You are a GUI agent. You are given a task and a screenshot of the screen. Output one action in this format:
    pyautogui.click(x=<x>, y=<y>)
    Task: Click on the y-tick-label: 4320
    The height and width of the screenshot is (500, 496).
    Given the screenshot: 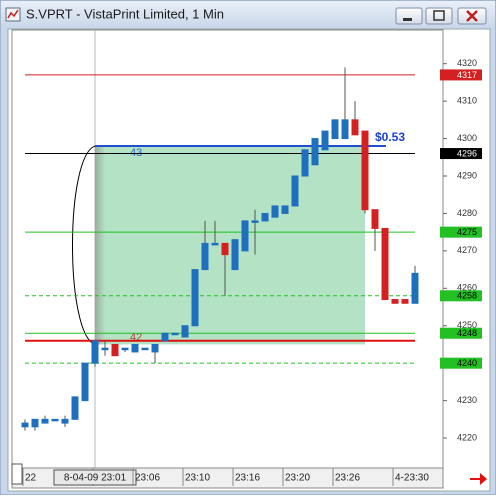 What is the action you would take?
    pyautogui.click(x=467, y=63)
    